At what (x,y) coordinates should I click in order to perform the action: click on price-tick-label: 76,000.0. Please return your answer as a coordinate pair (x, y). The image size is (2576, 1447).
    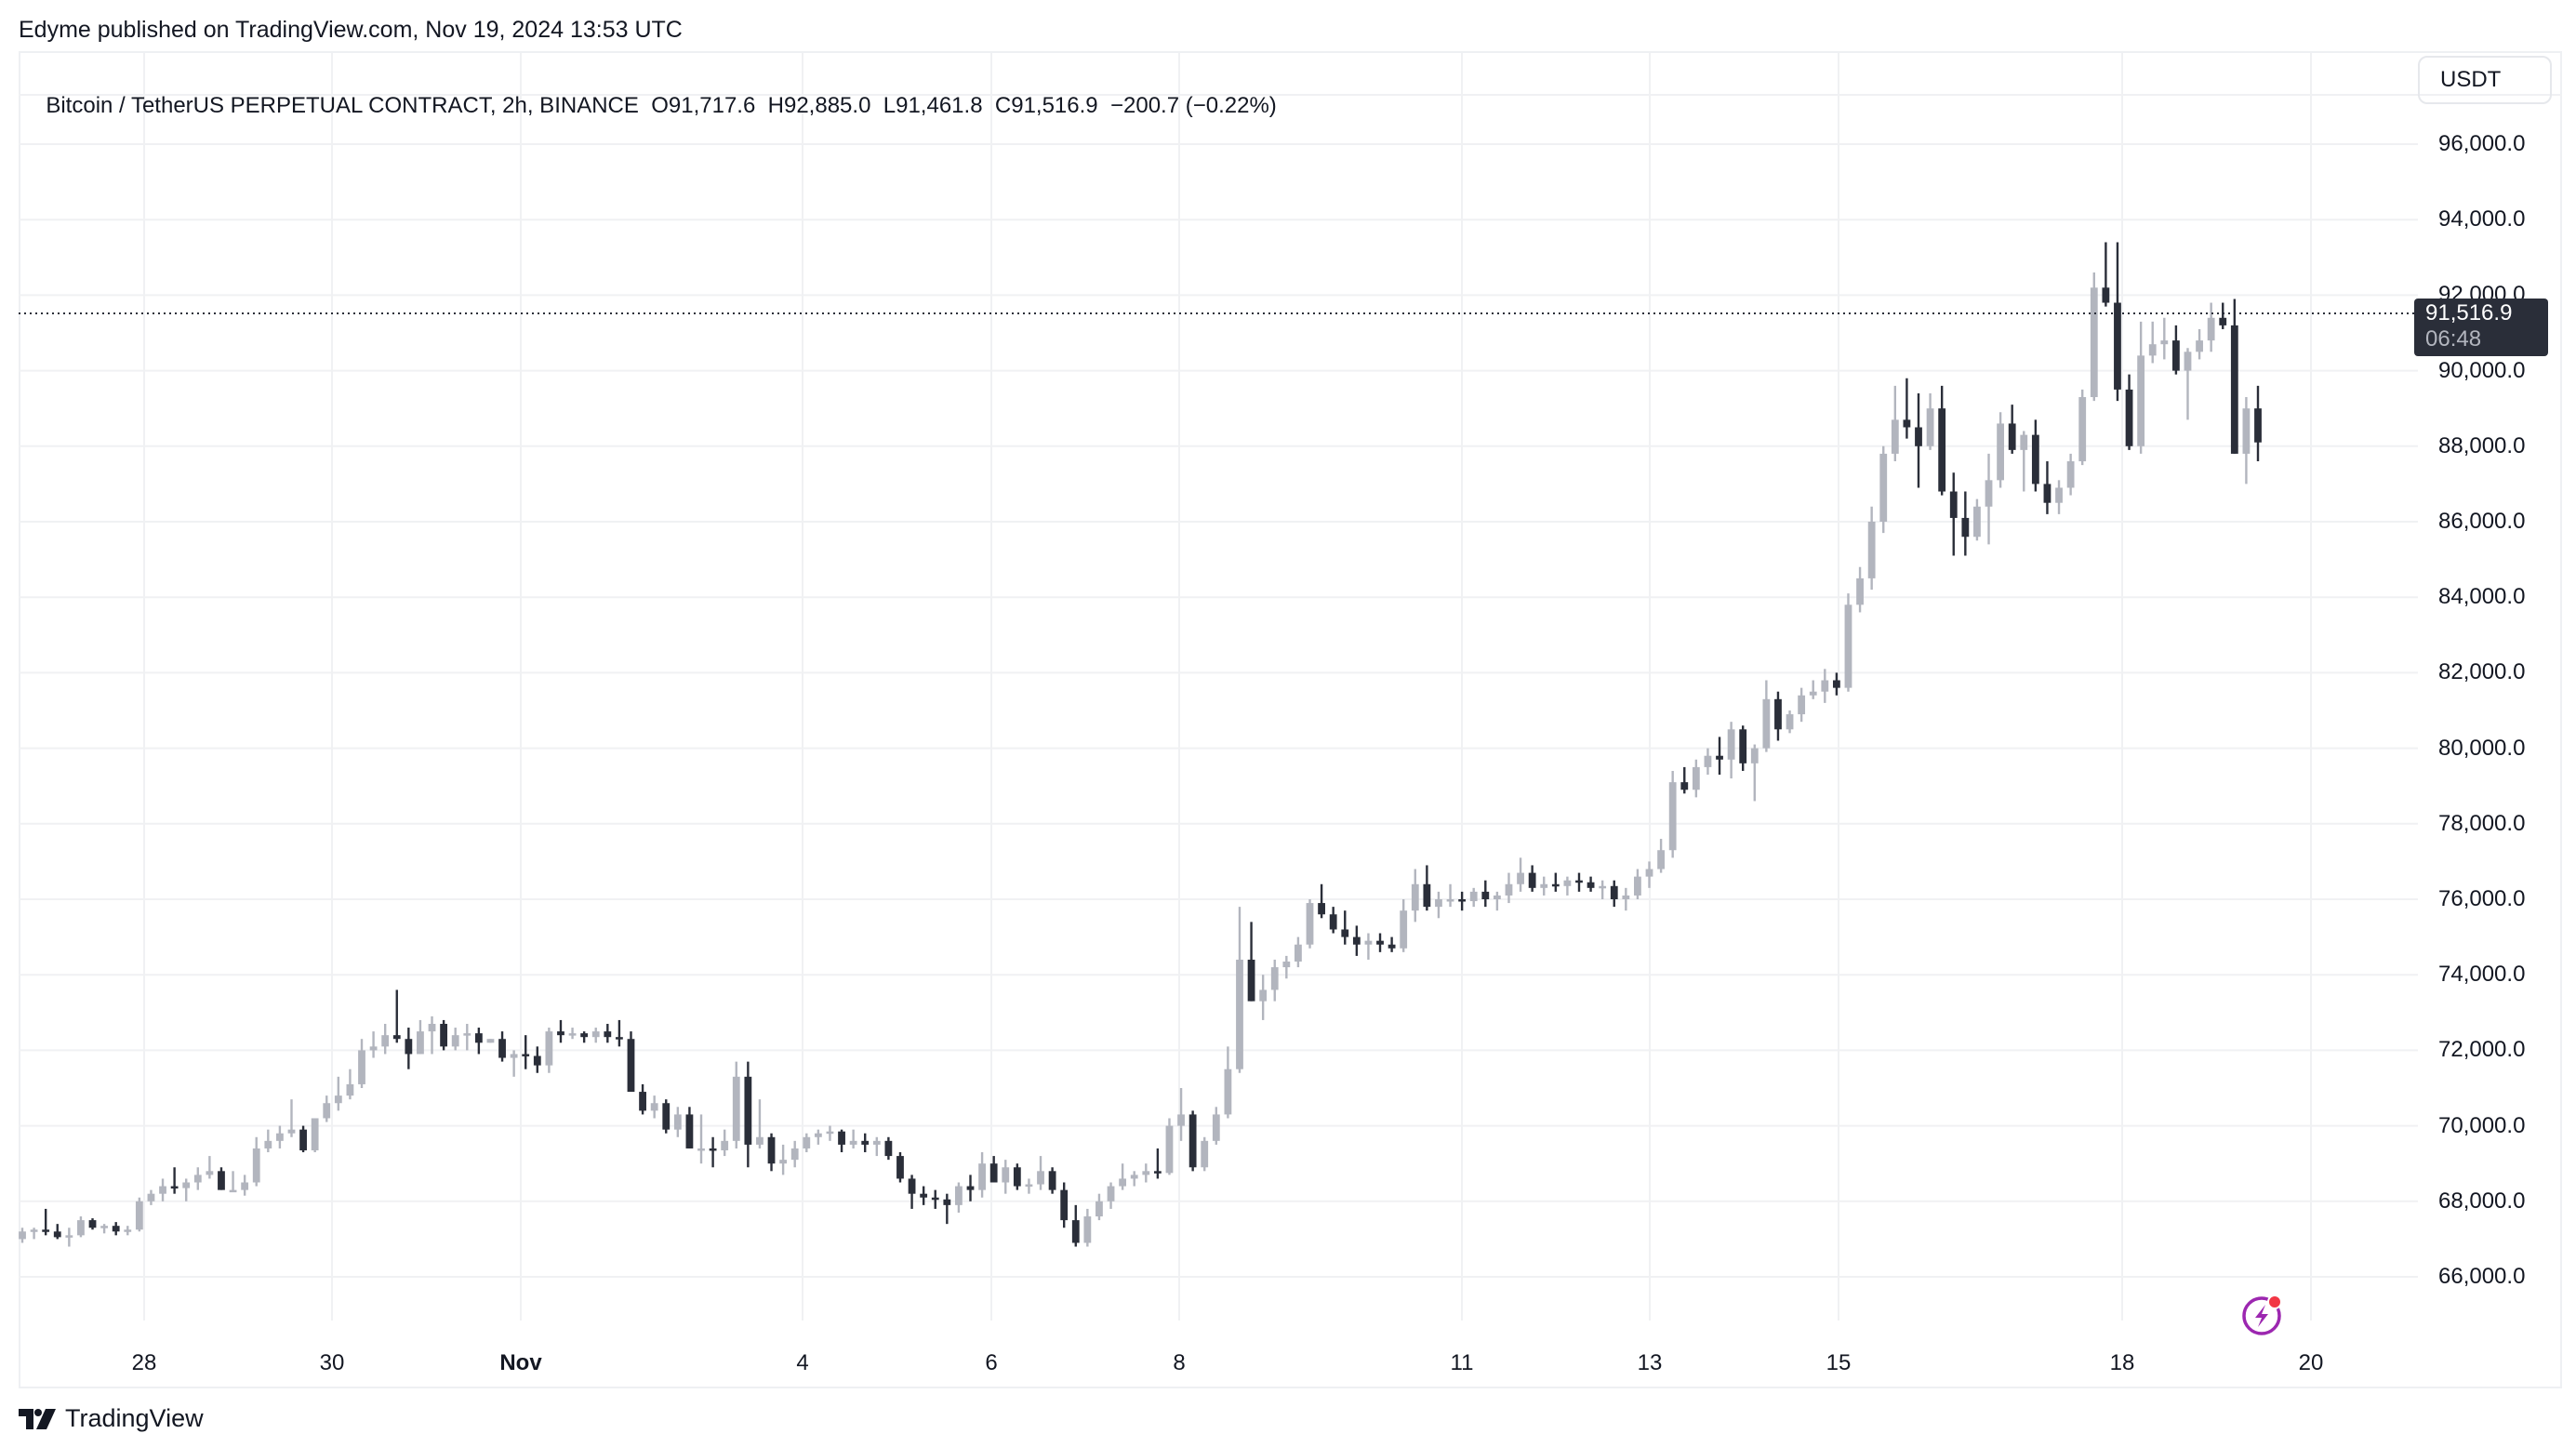
    Looking at the image, I should click on (2482, 898).